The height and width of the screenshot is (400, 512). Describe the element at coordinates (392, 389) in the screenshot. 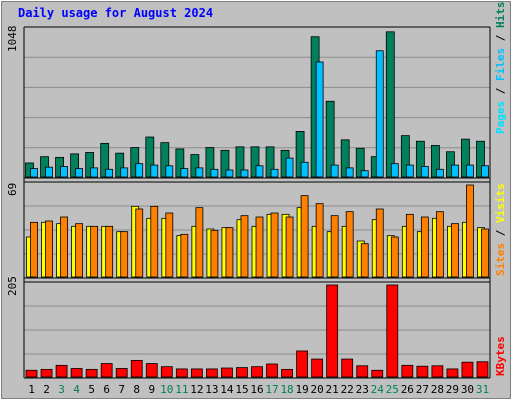

I see `x-tick-label-25: 25` at that location.